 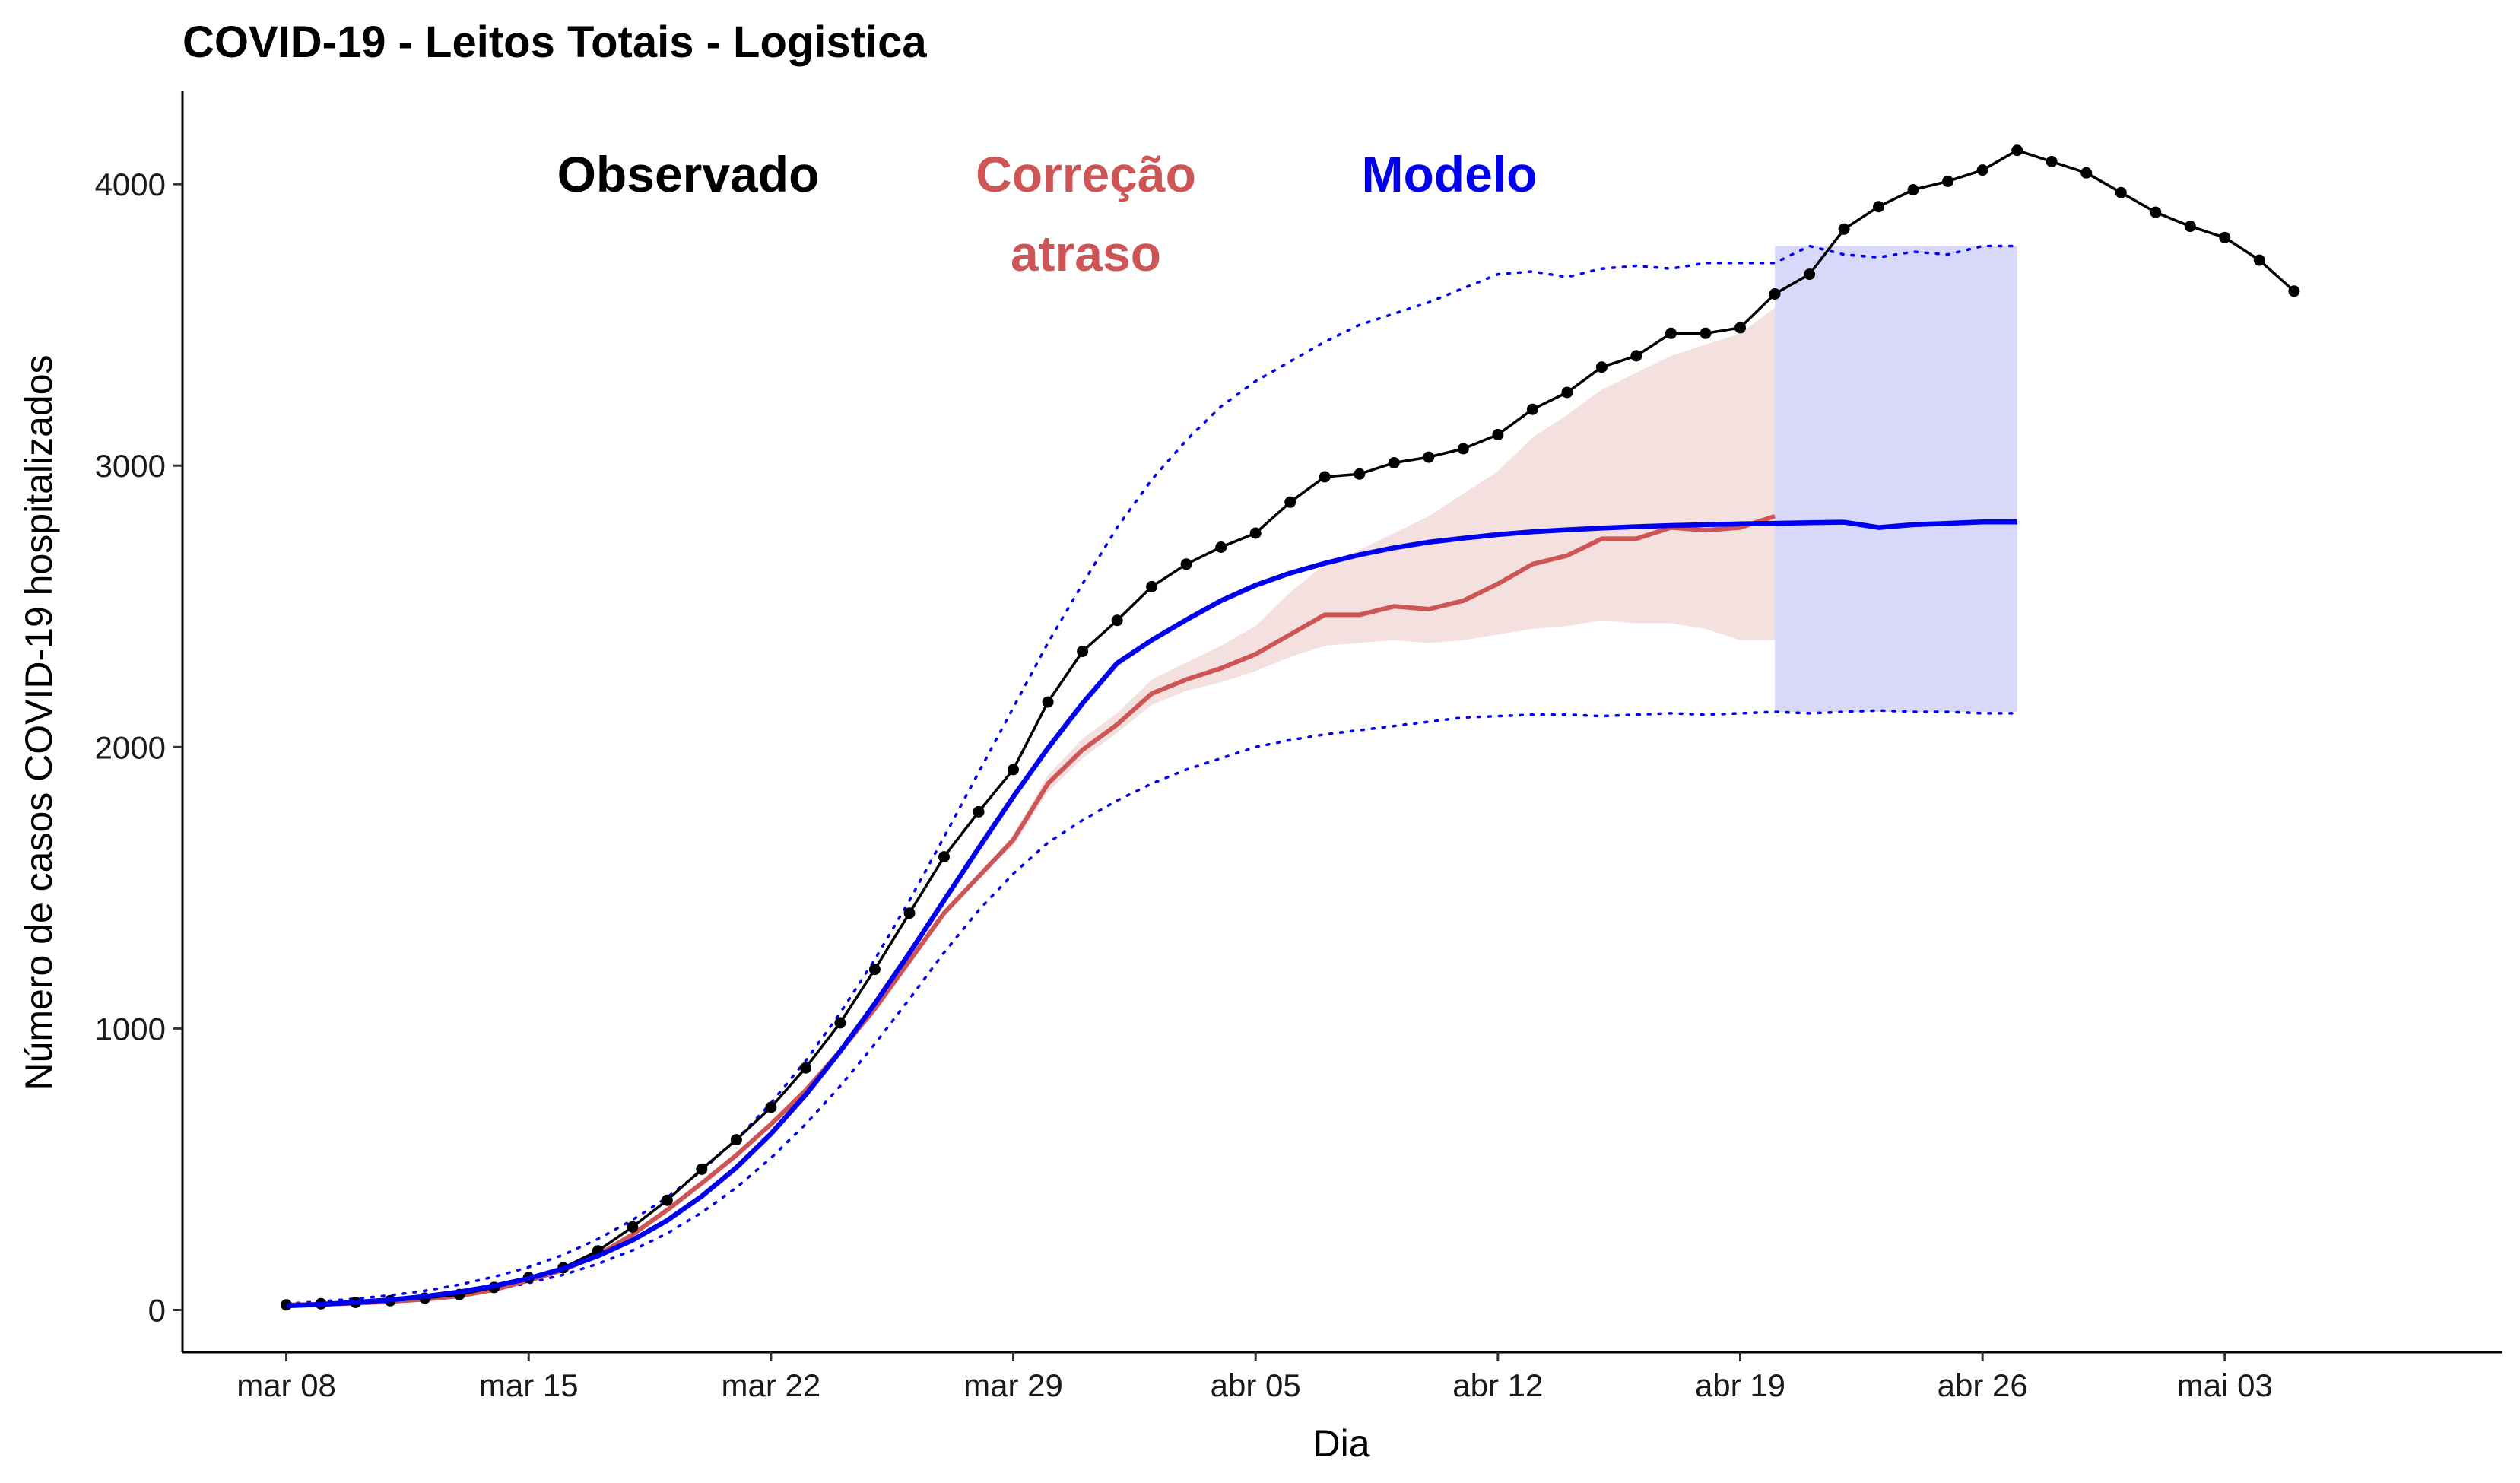 What do you see at coordinates (1497, 1385) in the screenshot?
I see `x-tick-label: abr 12` at bounding box center [1497, 1385].